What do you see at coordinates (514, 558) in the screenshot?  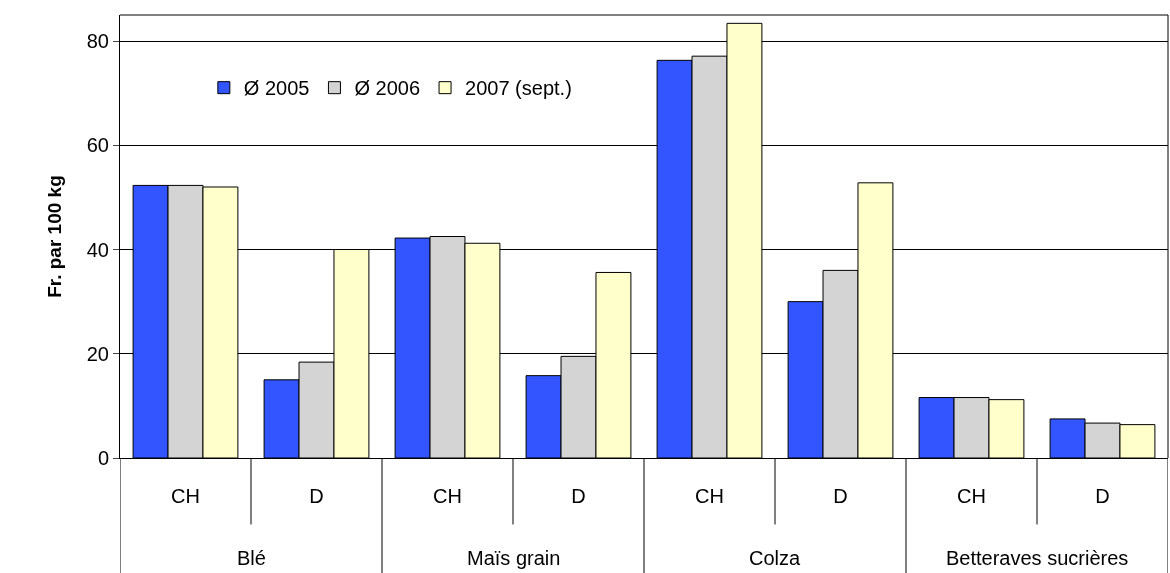 I see `text: Maïs grain` at bounding box center [514, 558].